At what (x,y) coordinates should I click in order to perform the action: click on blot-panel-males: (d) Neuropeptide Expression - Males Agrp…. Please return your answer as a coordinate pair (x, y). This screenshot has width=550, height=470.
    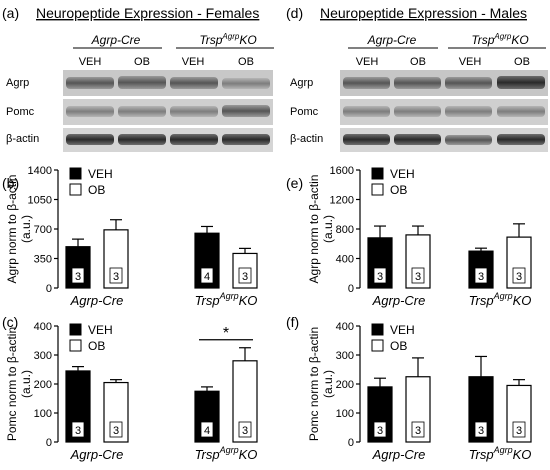
    Looking at the image, I should click on (417, 78).